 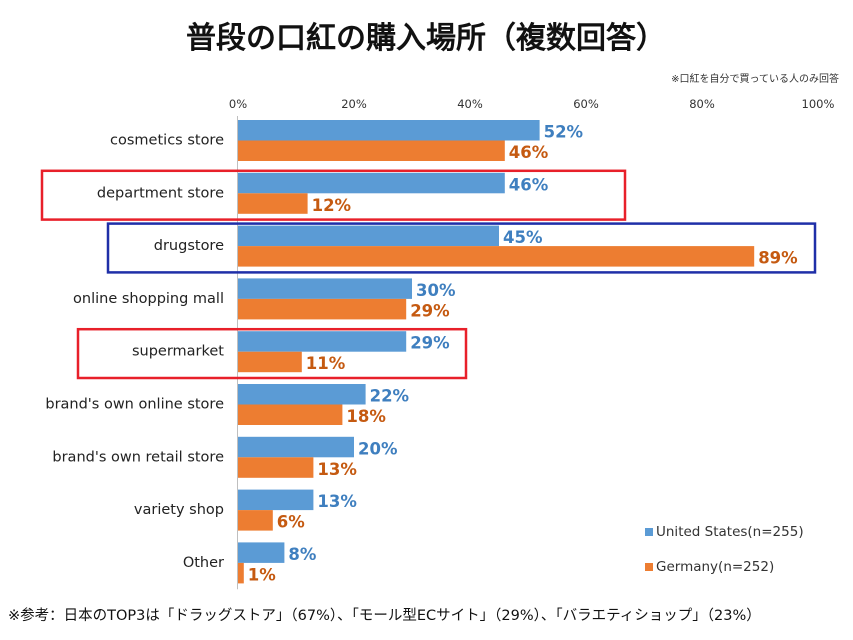 I want to click on bar-germany-department-store, so click(x=273, y=203).